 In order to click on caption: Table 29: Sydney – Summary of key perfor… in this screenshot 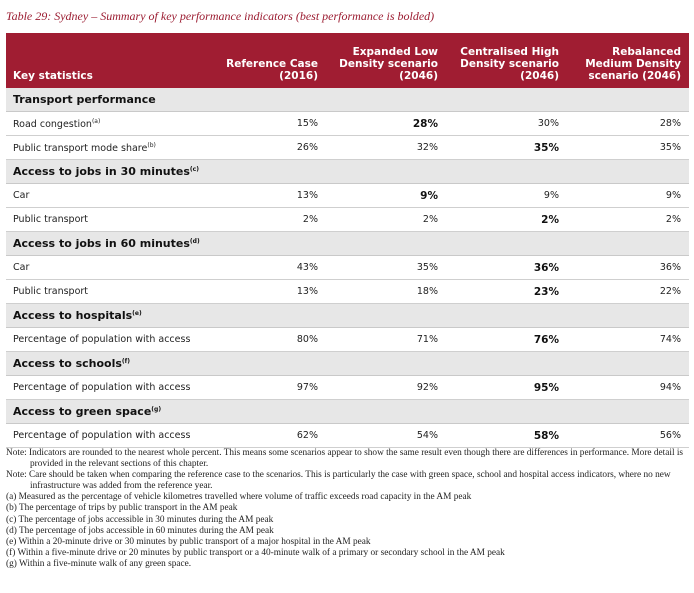, I will do `click(220, 16)`.